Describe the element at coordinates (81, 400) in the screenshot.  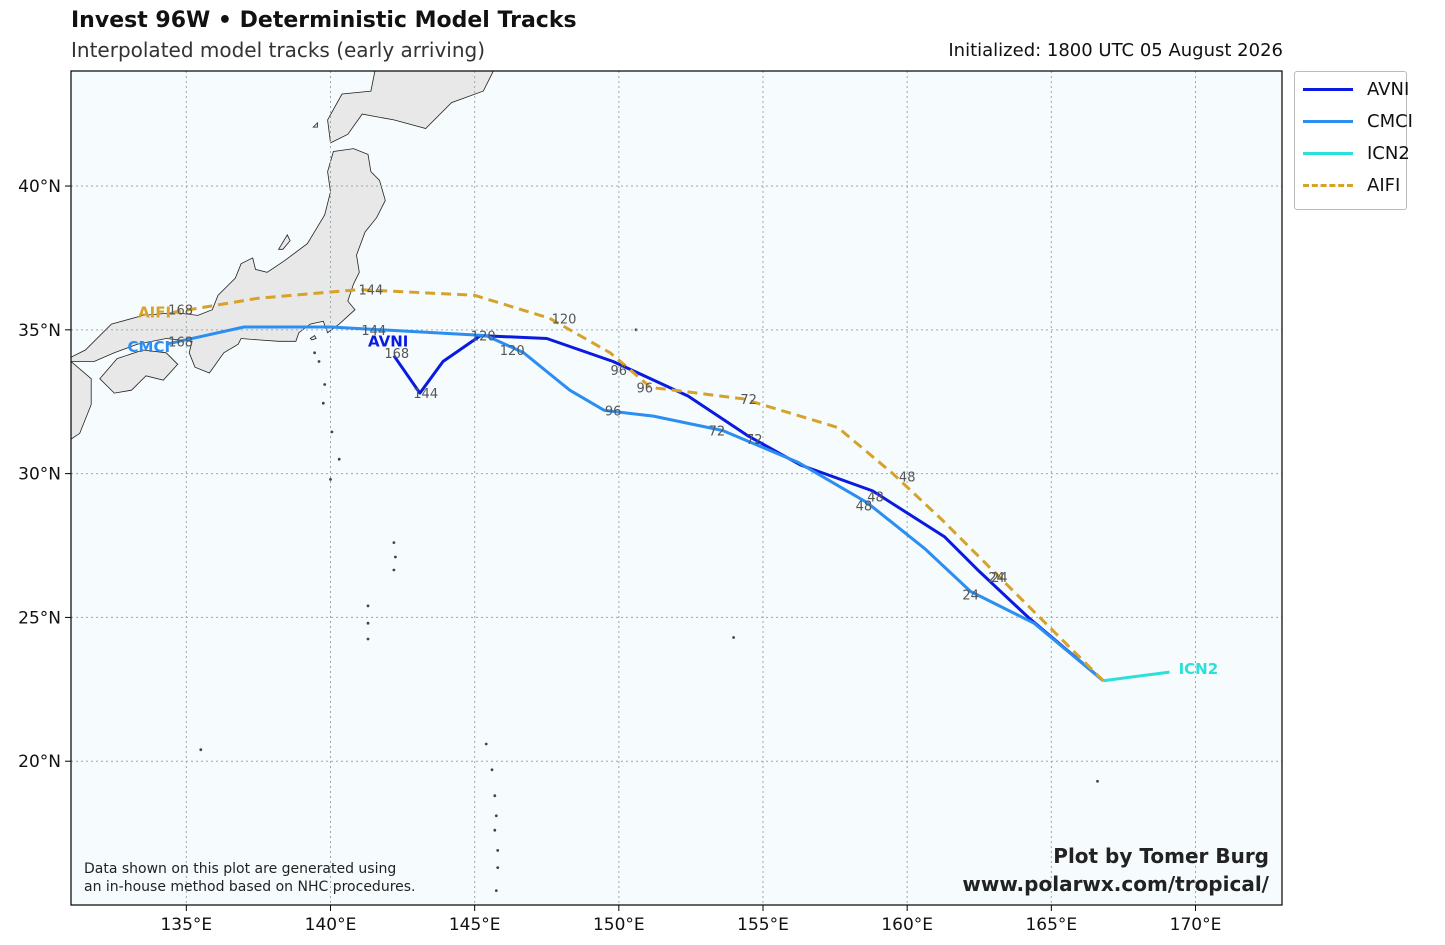
I see `kyushu-landmass` at that location.